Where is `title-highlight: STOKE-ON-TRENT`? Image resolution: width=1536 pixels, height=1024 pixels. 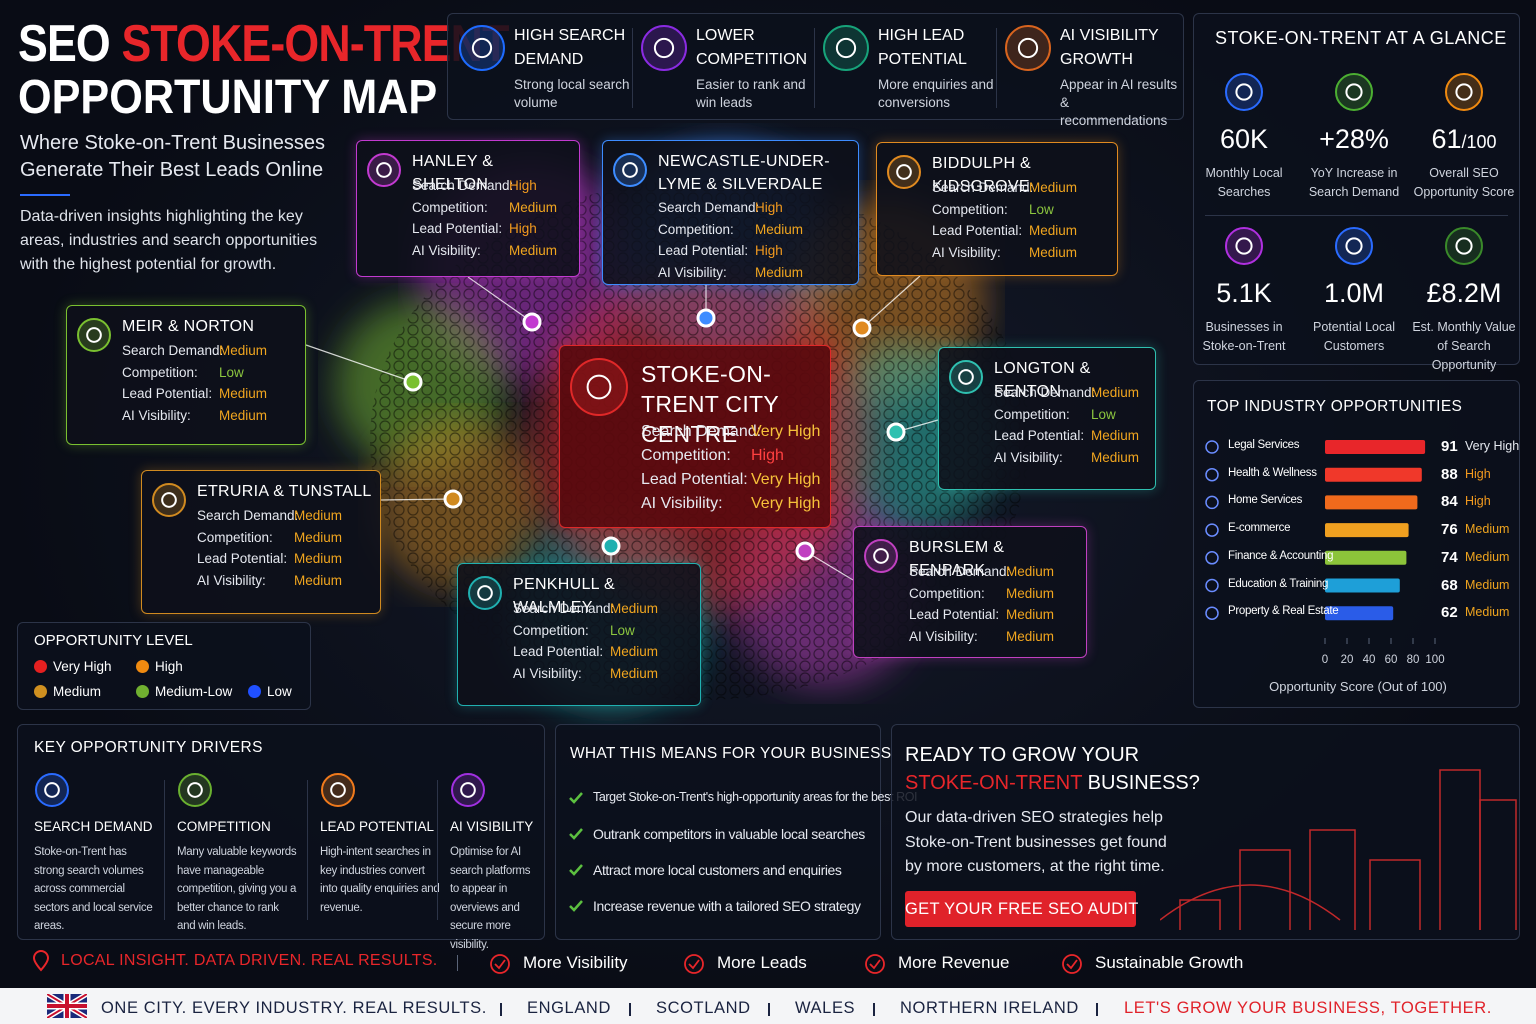 title-highlight: STOKE-ON-TRENT is located at coordinates (315, 44).